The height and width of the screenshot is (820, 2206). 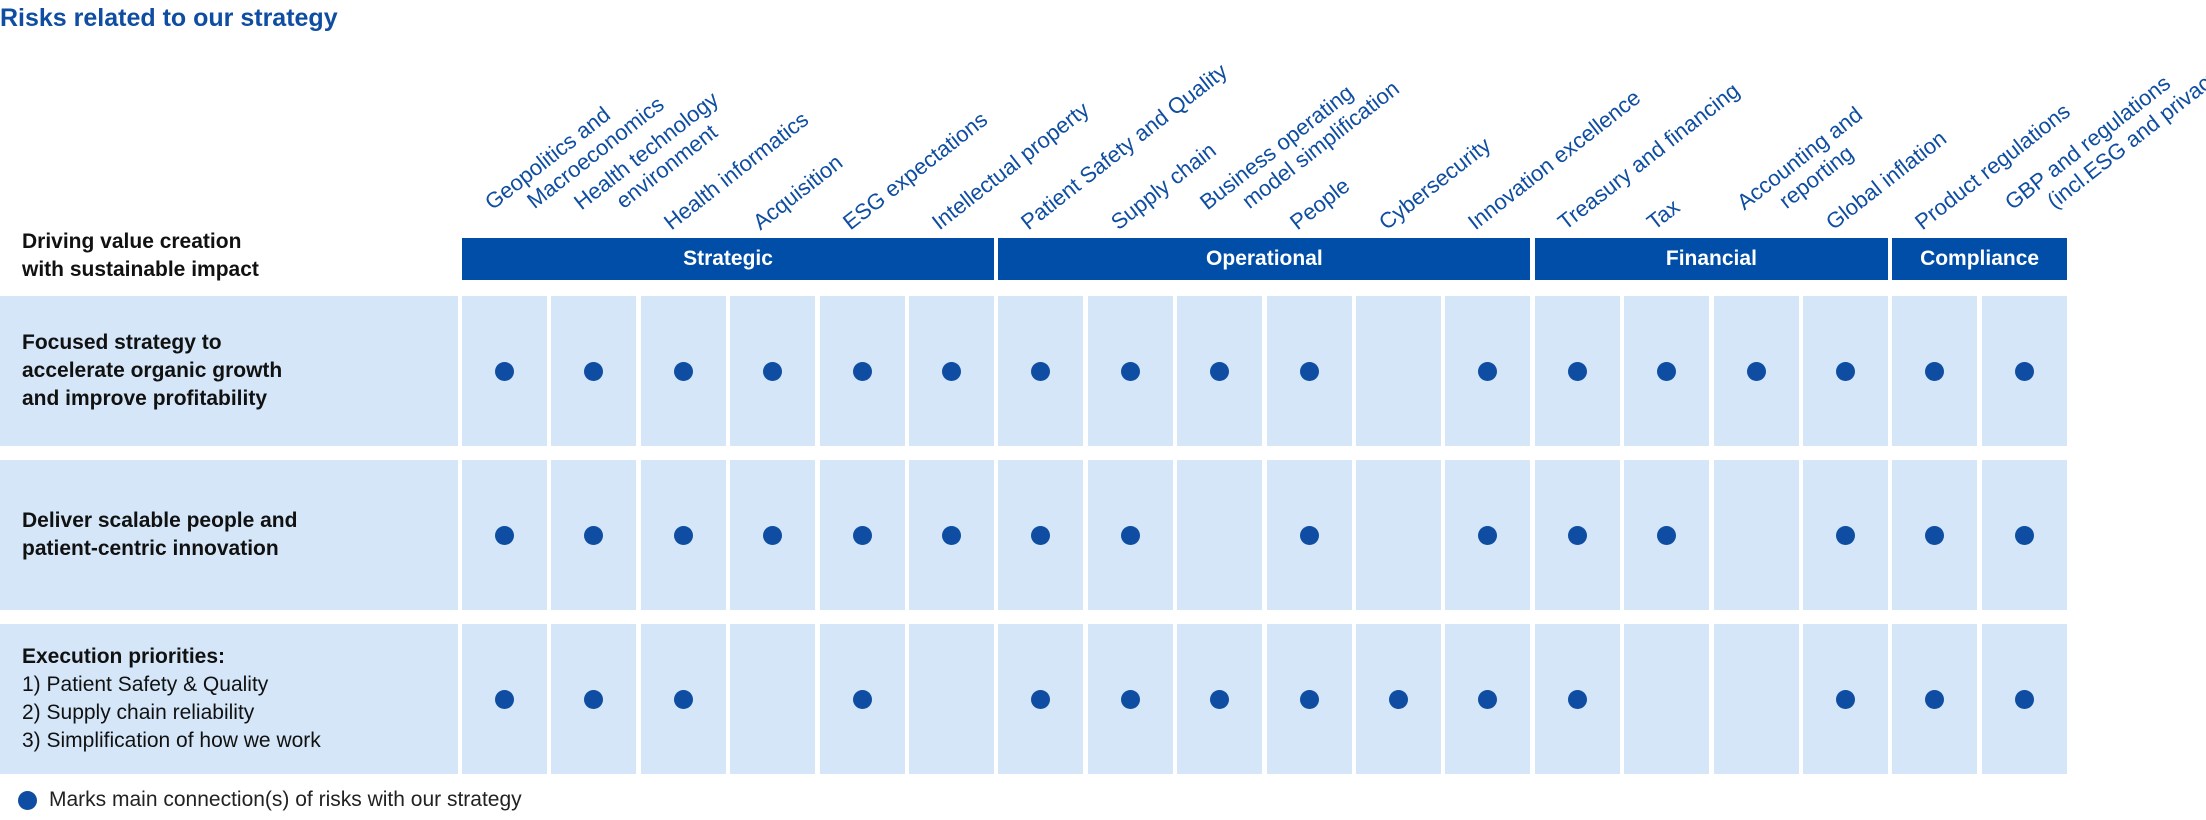 What do you see at coordinates (138, 712) in the screenshot?
I see `row-label-line: 2) Supply chain reliability` at bounding box center [138, 712].